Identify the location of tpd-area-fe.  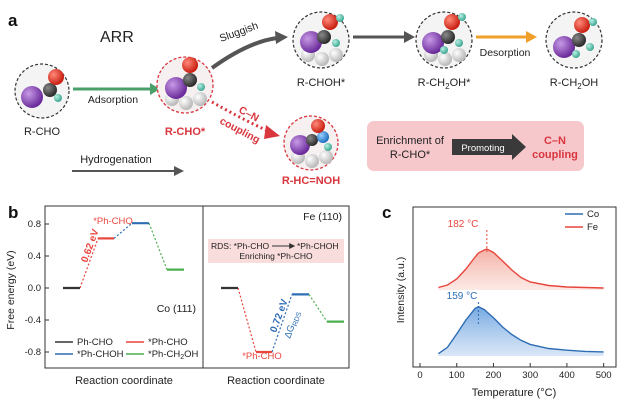
(521, 269).